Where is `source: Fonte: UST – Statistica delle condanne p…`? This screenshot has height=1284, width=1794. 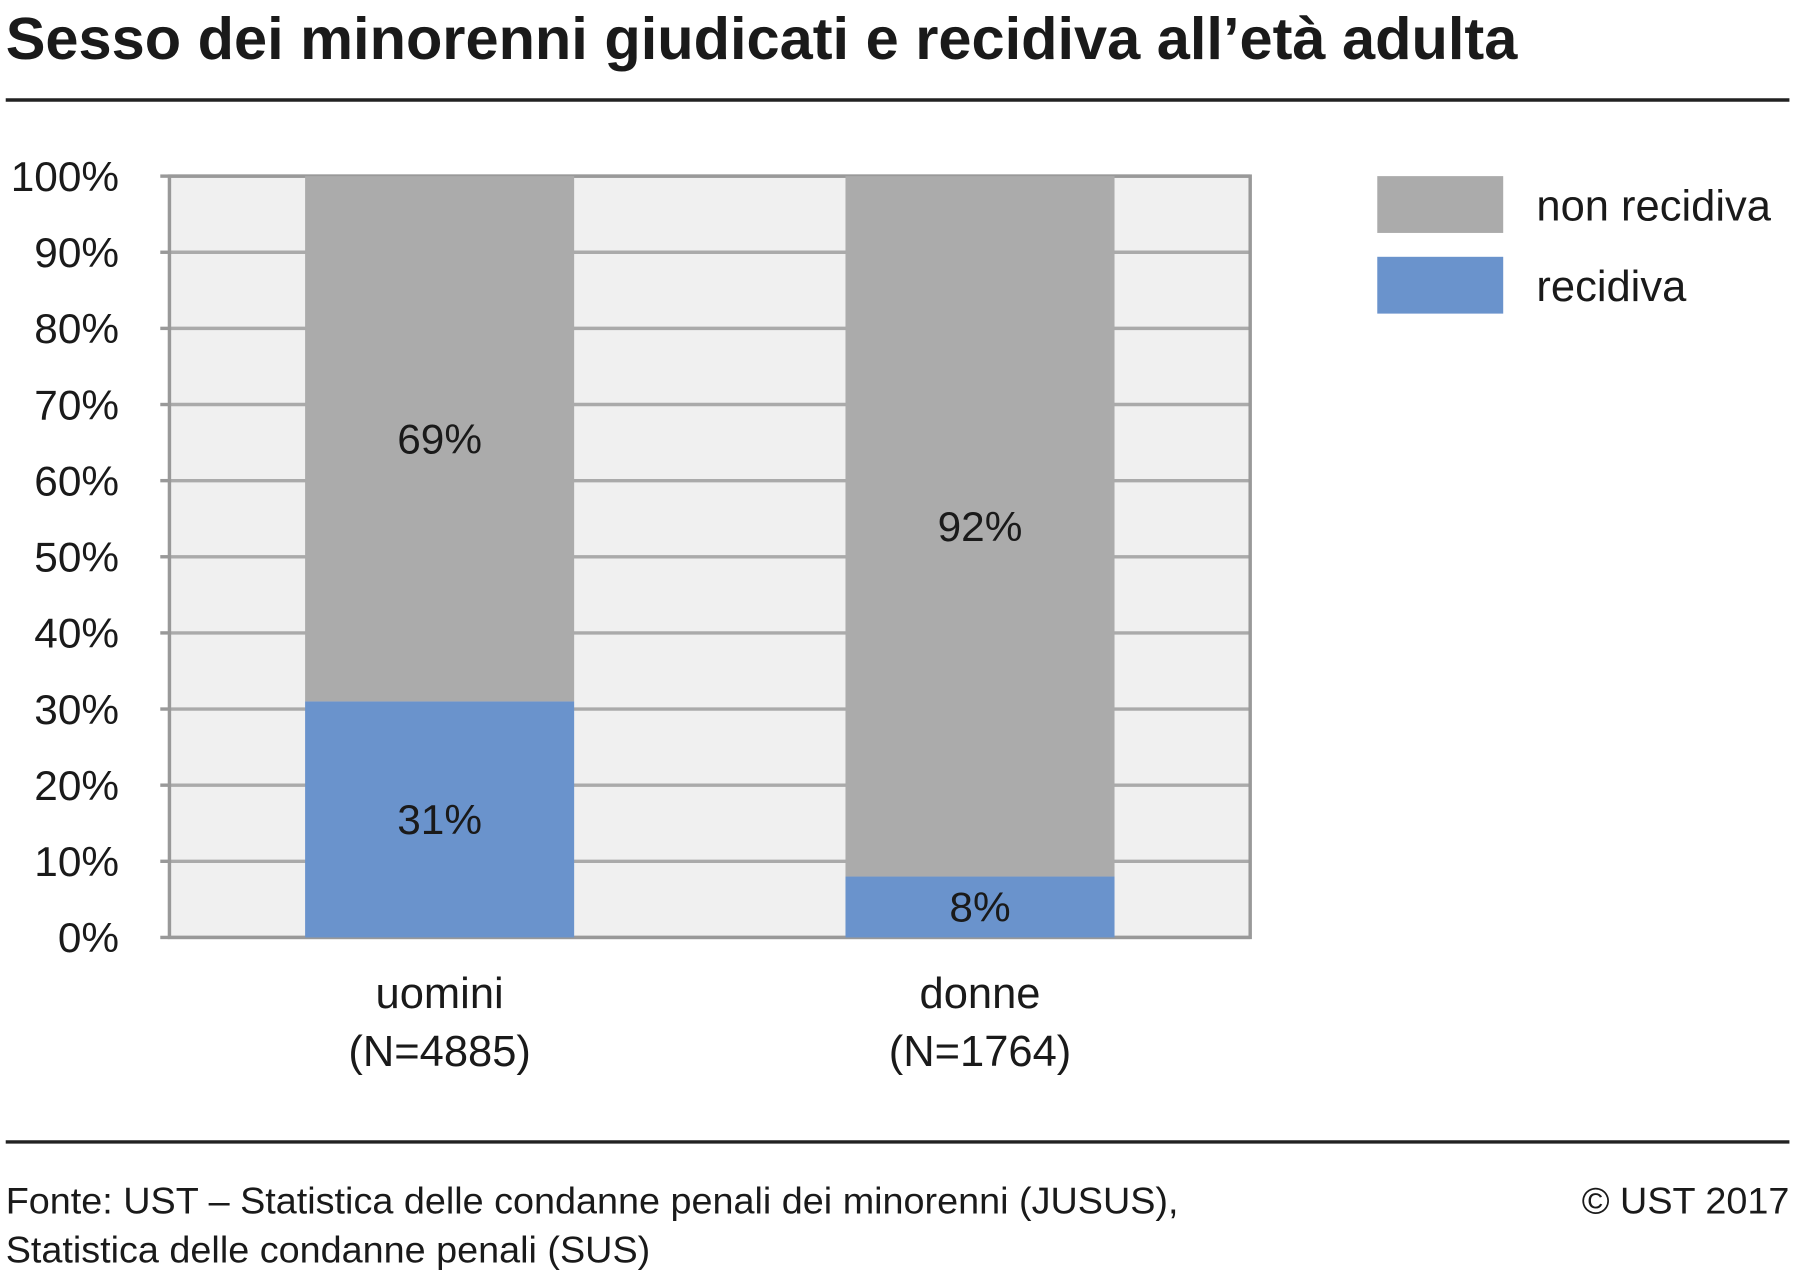 source: Fonte: UST – Statistica delle condanne p… is located at coordinates (592, 1201).